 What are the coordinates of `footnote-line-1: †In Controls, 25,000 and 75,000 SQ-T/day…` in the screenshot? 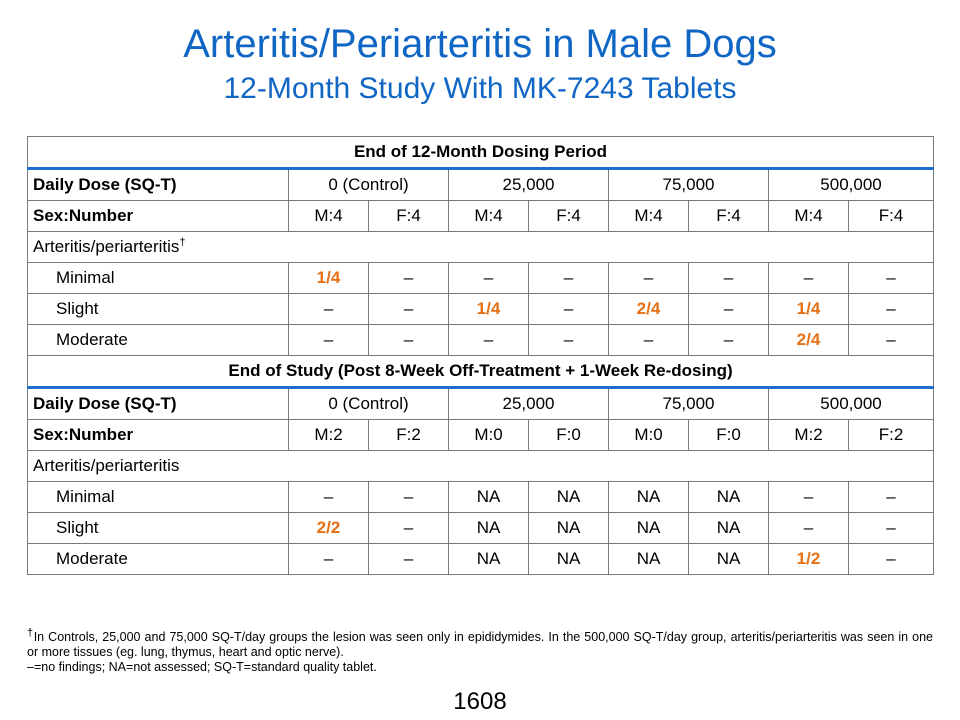 It's located at (480, 642).